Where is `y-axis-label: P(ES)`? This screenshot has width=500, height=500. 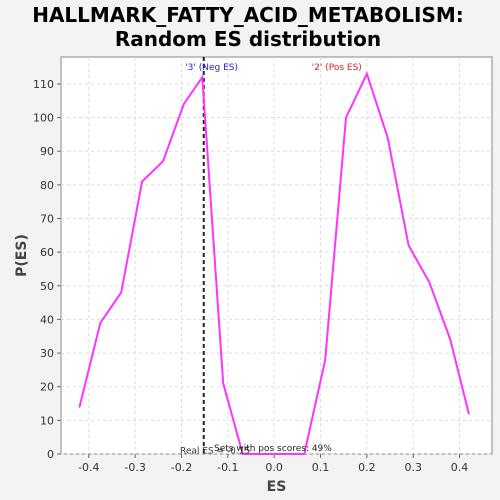 y-axis-label: P(ES) is located at coordinates (22, 255).